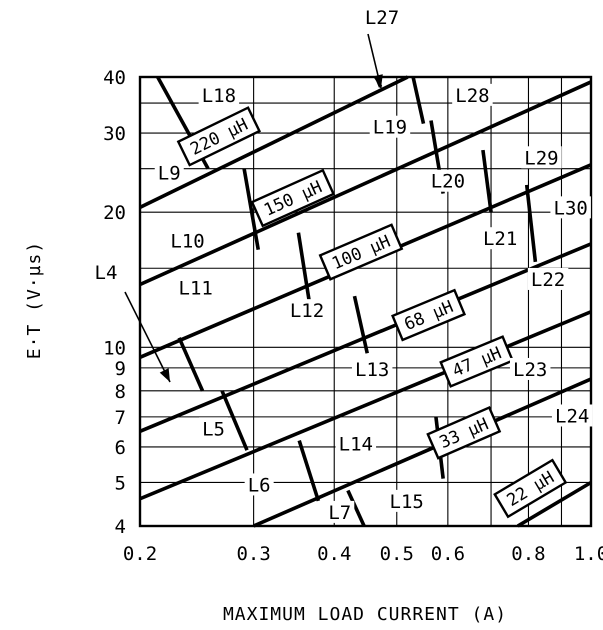 The image size is (603, 630). I want to click on x-axis-label: MAXIMUM LOAD CURRENT (A), so click(365, 614).